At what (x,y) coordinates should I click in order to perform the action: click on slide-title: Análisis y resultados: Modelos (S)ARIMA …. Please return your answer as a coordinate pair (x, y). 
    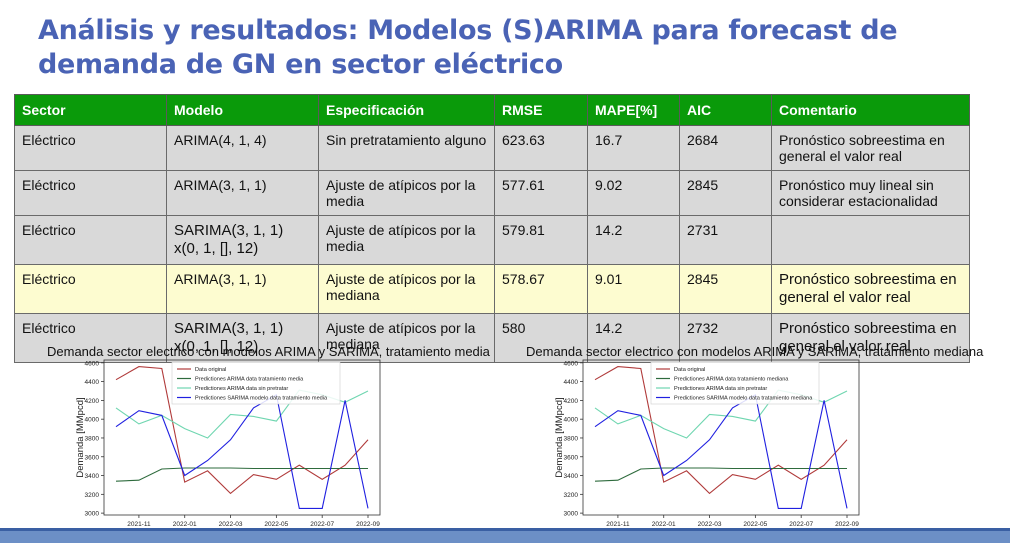
    Looking at the image, I should click on (468, 47).